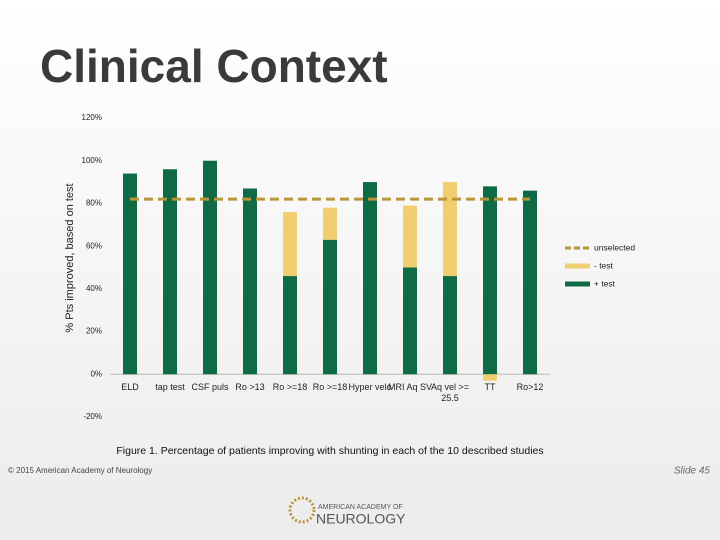 This screenshot has height=540, width=720. What do you see at coordinates (410, 387) in the screenshot?
I see `x-tick-label: MRI Aq SV` at bounding box center [410, 387].